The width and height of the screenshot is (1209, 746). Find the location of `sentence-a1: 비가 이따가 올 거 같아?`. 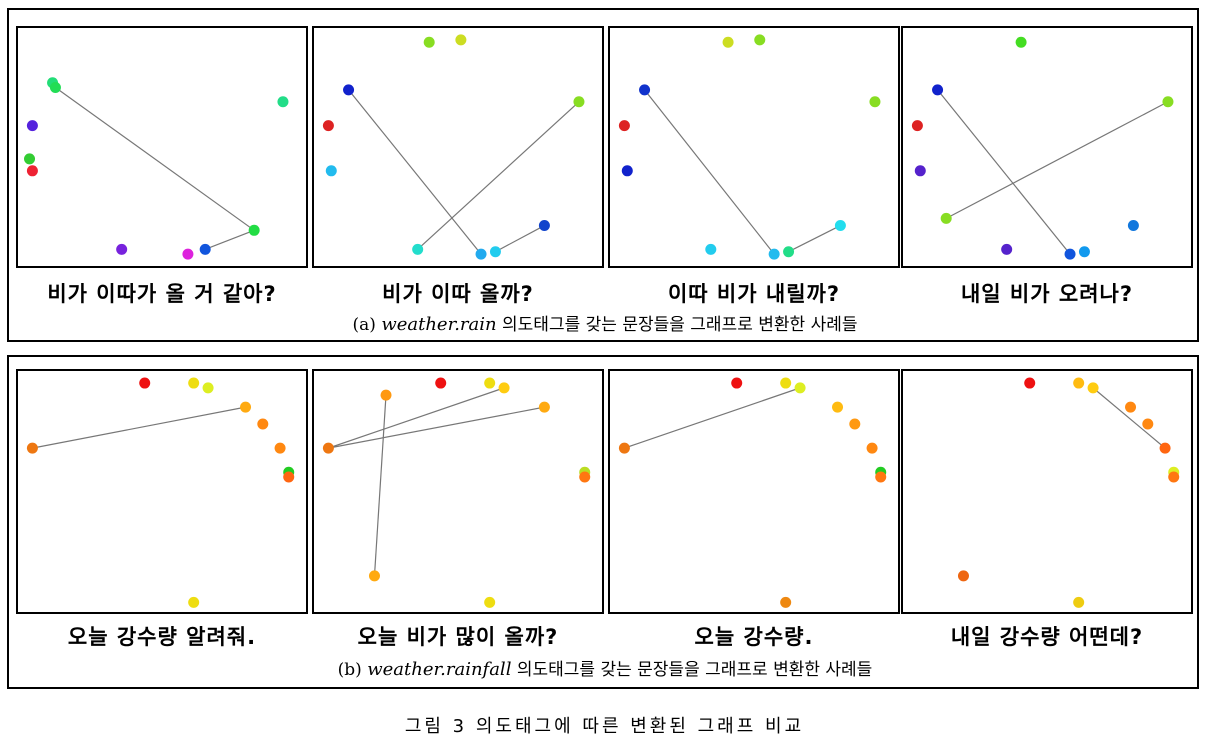

sentence-a1: 비가 이따가 올 거 같아? is located at coordinates (162, 294).